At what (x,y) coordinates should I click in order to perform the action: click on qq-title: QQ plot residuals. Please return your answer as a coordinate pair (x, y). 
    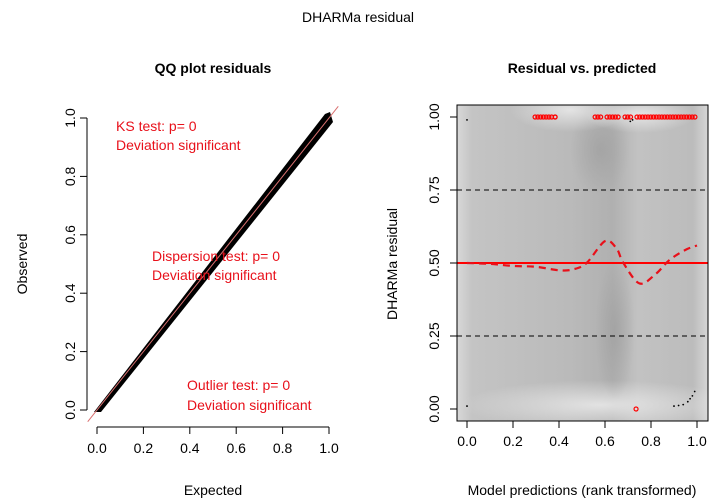
    Looking at the image, I should click on (213, 68).